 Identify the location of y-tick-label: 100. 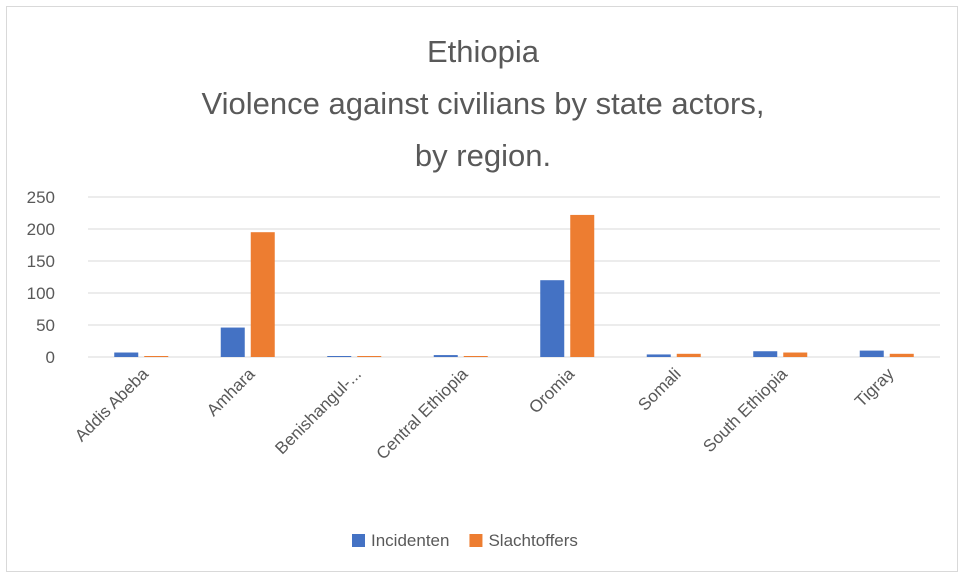
(41, 293).